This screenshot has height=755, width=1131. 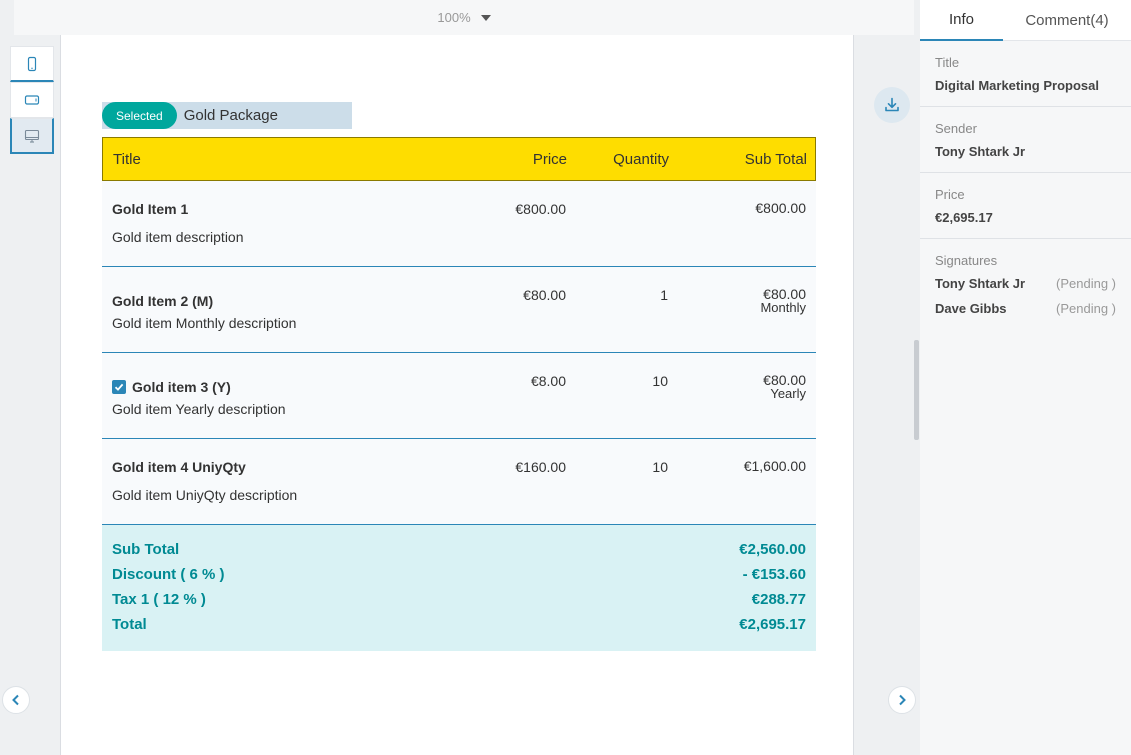 What do you see at coordinates (1025, 206) in the screenshot?
I see `price-field: Price €2,695.17` at bounding box center [1025, 206].